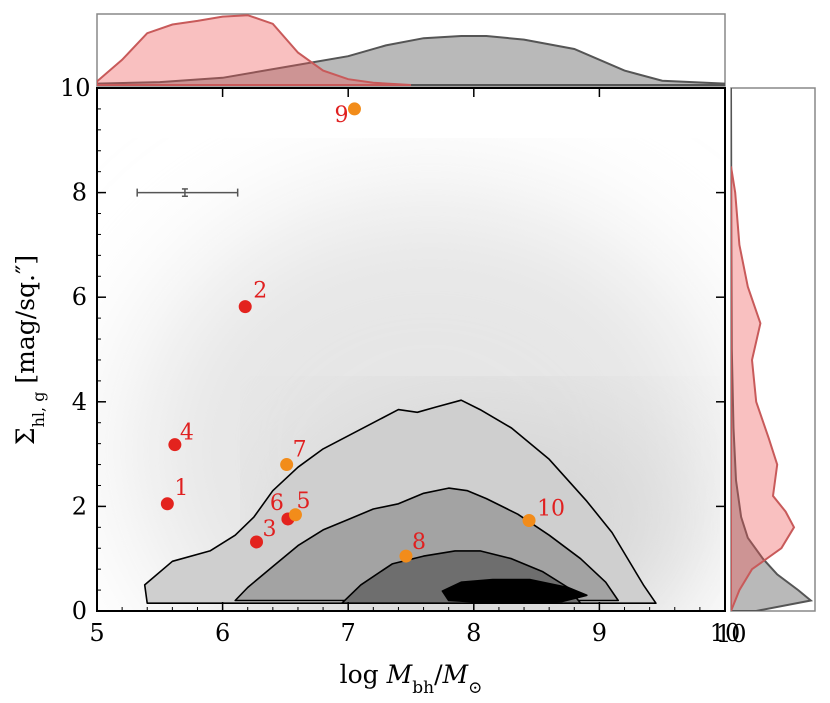 Image resolution: width=830 pixels, height=703 pixels. I want to click on orange-point-label-7: 7, so click(300, 450).